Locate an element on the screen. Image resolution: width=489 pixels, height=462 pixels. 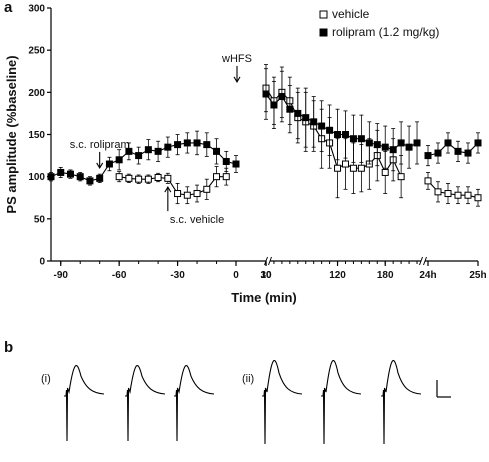
x-tick-label: 0 is located at coordinates (236, 275).